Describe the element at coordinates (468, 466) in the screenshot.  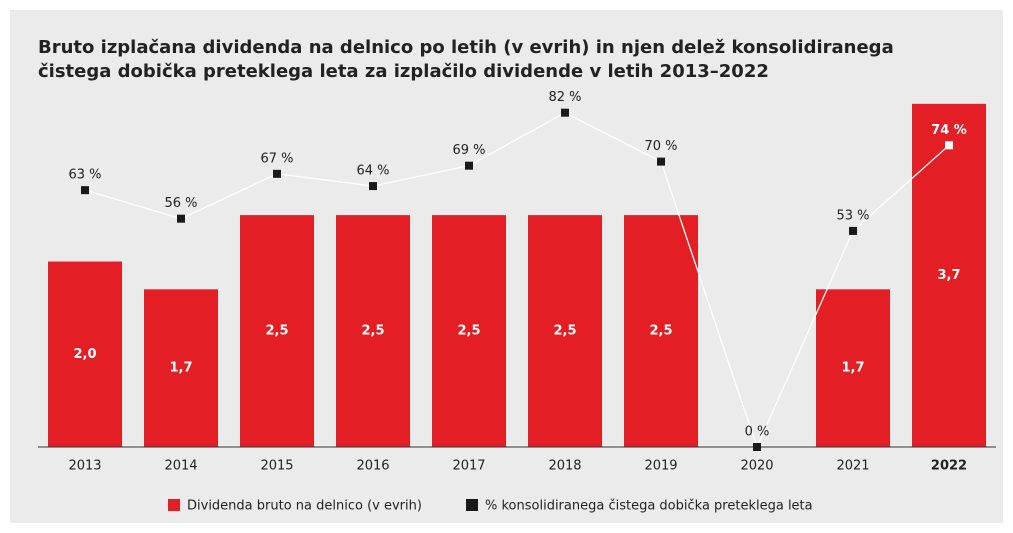
I see `x-tick-label: 2017` at that location.